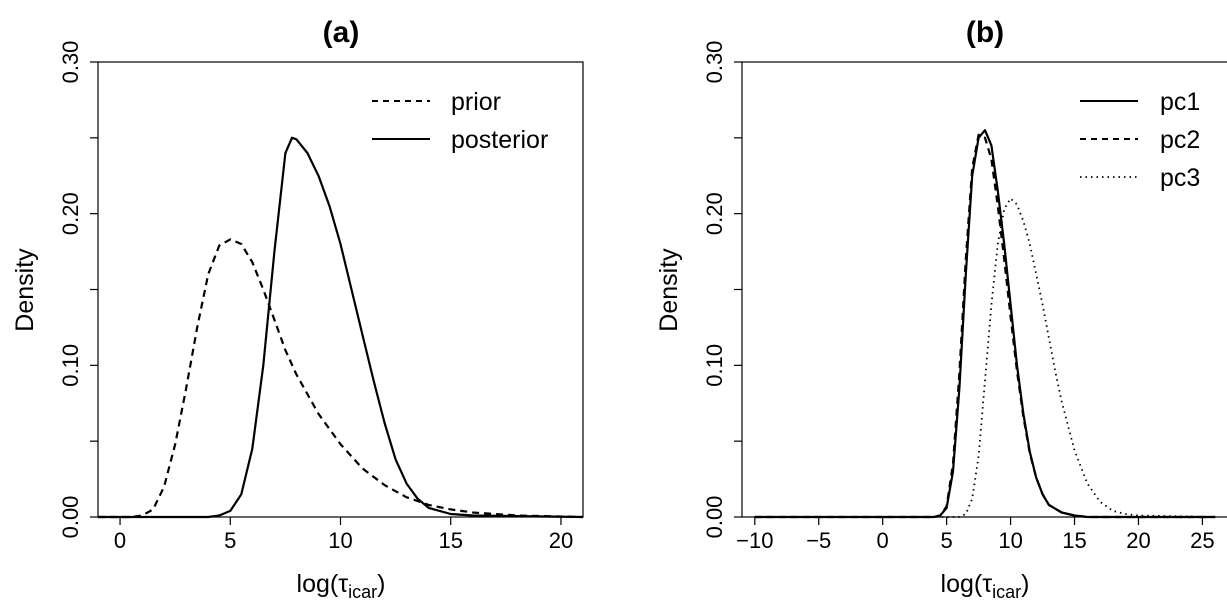  I want to click on panel-b-legend: pc1 pc2 pc3, so click(1140, 140).